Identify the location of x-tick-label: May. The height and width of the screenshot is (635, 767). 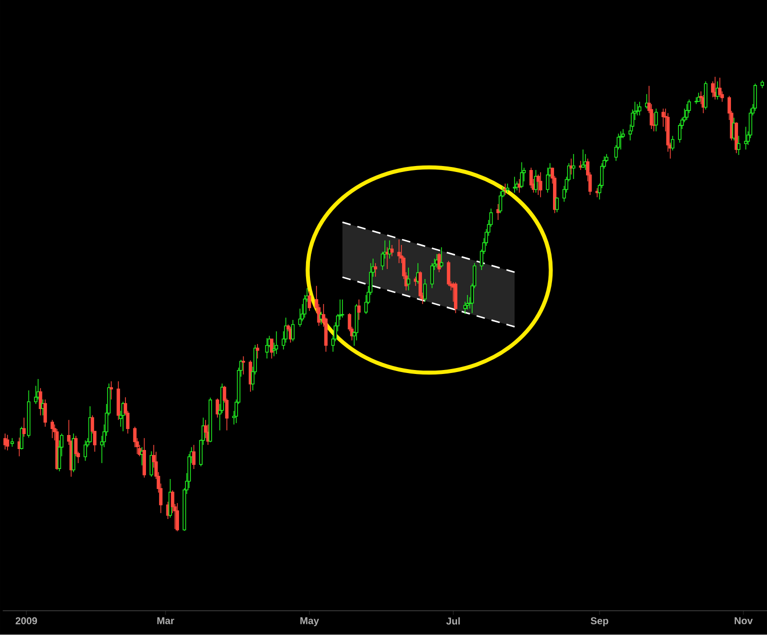
(309, 621).